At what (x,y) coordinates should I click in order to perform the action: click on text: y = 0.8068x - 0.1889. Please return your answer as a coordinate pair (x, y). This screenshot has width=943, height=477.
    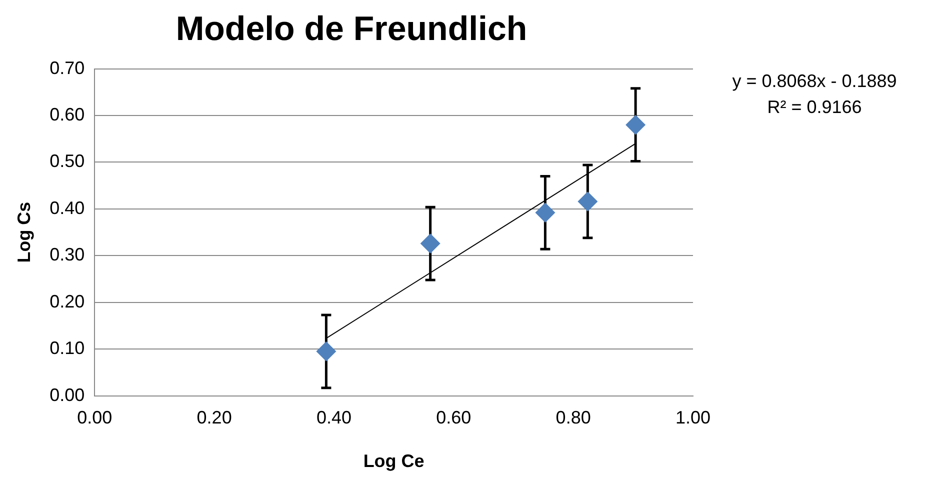
    Looking at the image, I should click on (814, 81).